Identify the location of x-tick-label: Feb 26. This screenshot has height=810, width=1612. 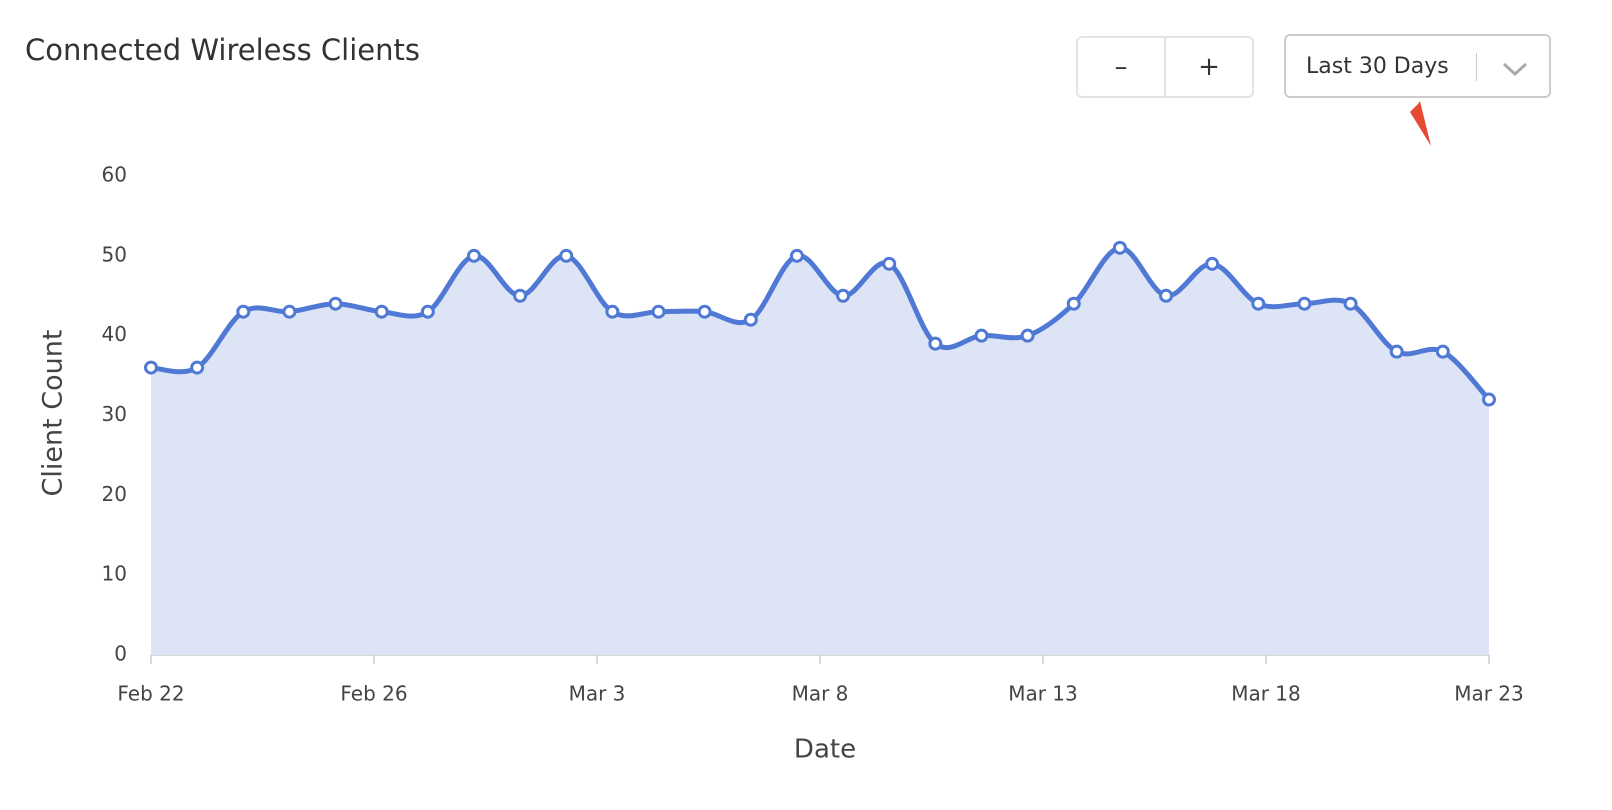
(373, 694).